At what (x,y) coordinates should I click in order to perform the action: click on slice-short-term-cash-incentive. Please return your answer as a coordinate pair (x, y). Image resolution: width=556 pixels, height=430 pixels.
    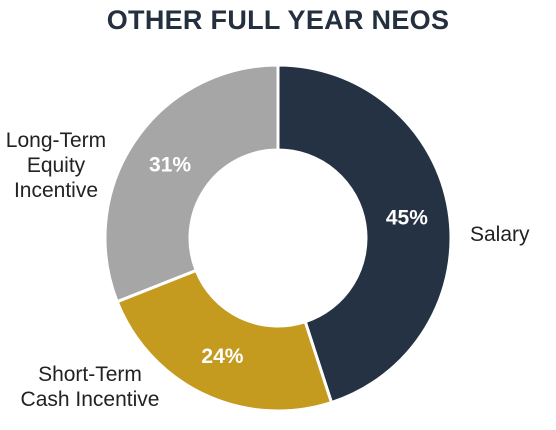
    Looking at the image, I should click on (224, 340).